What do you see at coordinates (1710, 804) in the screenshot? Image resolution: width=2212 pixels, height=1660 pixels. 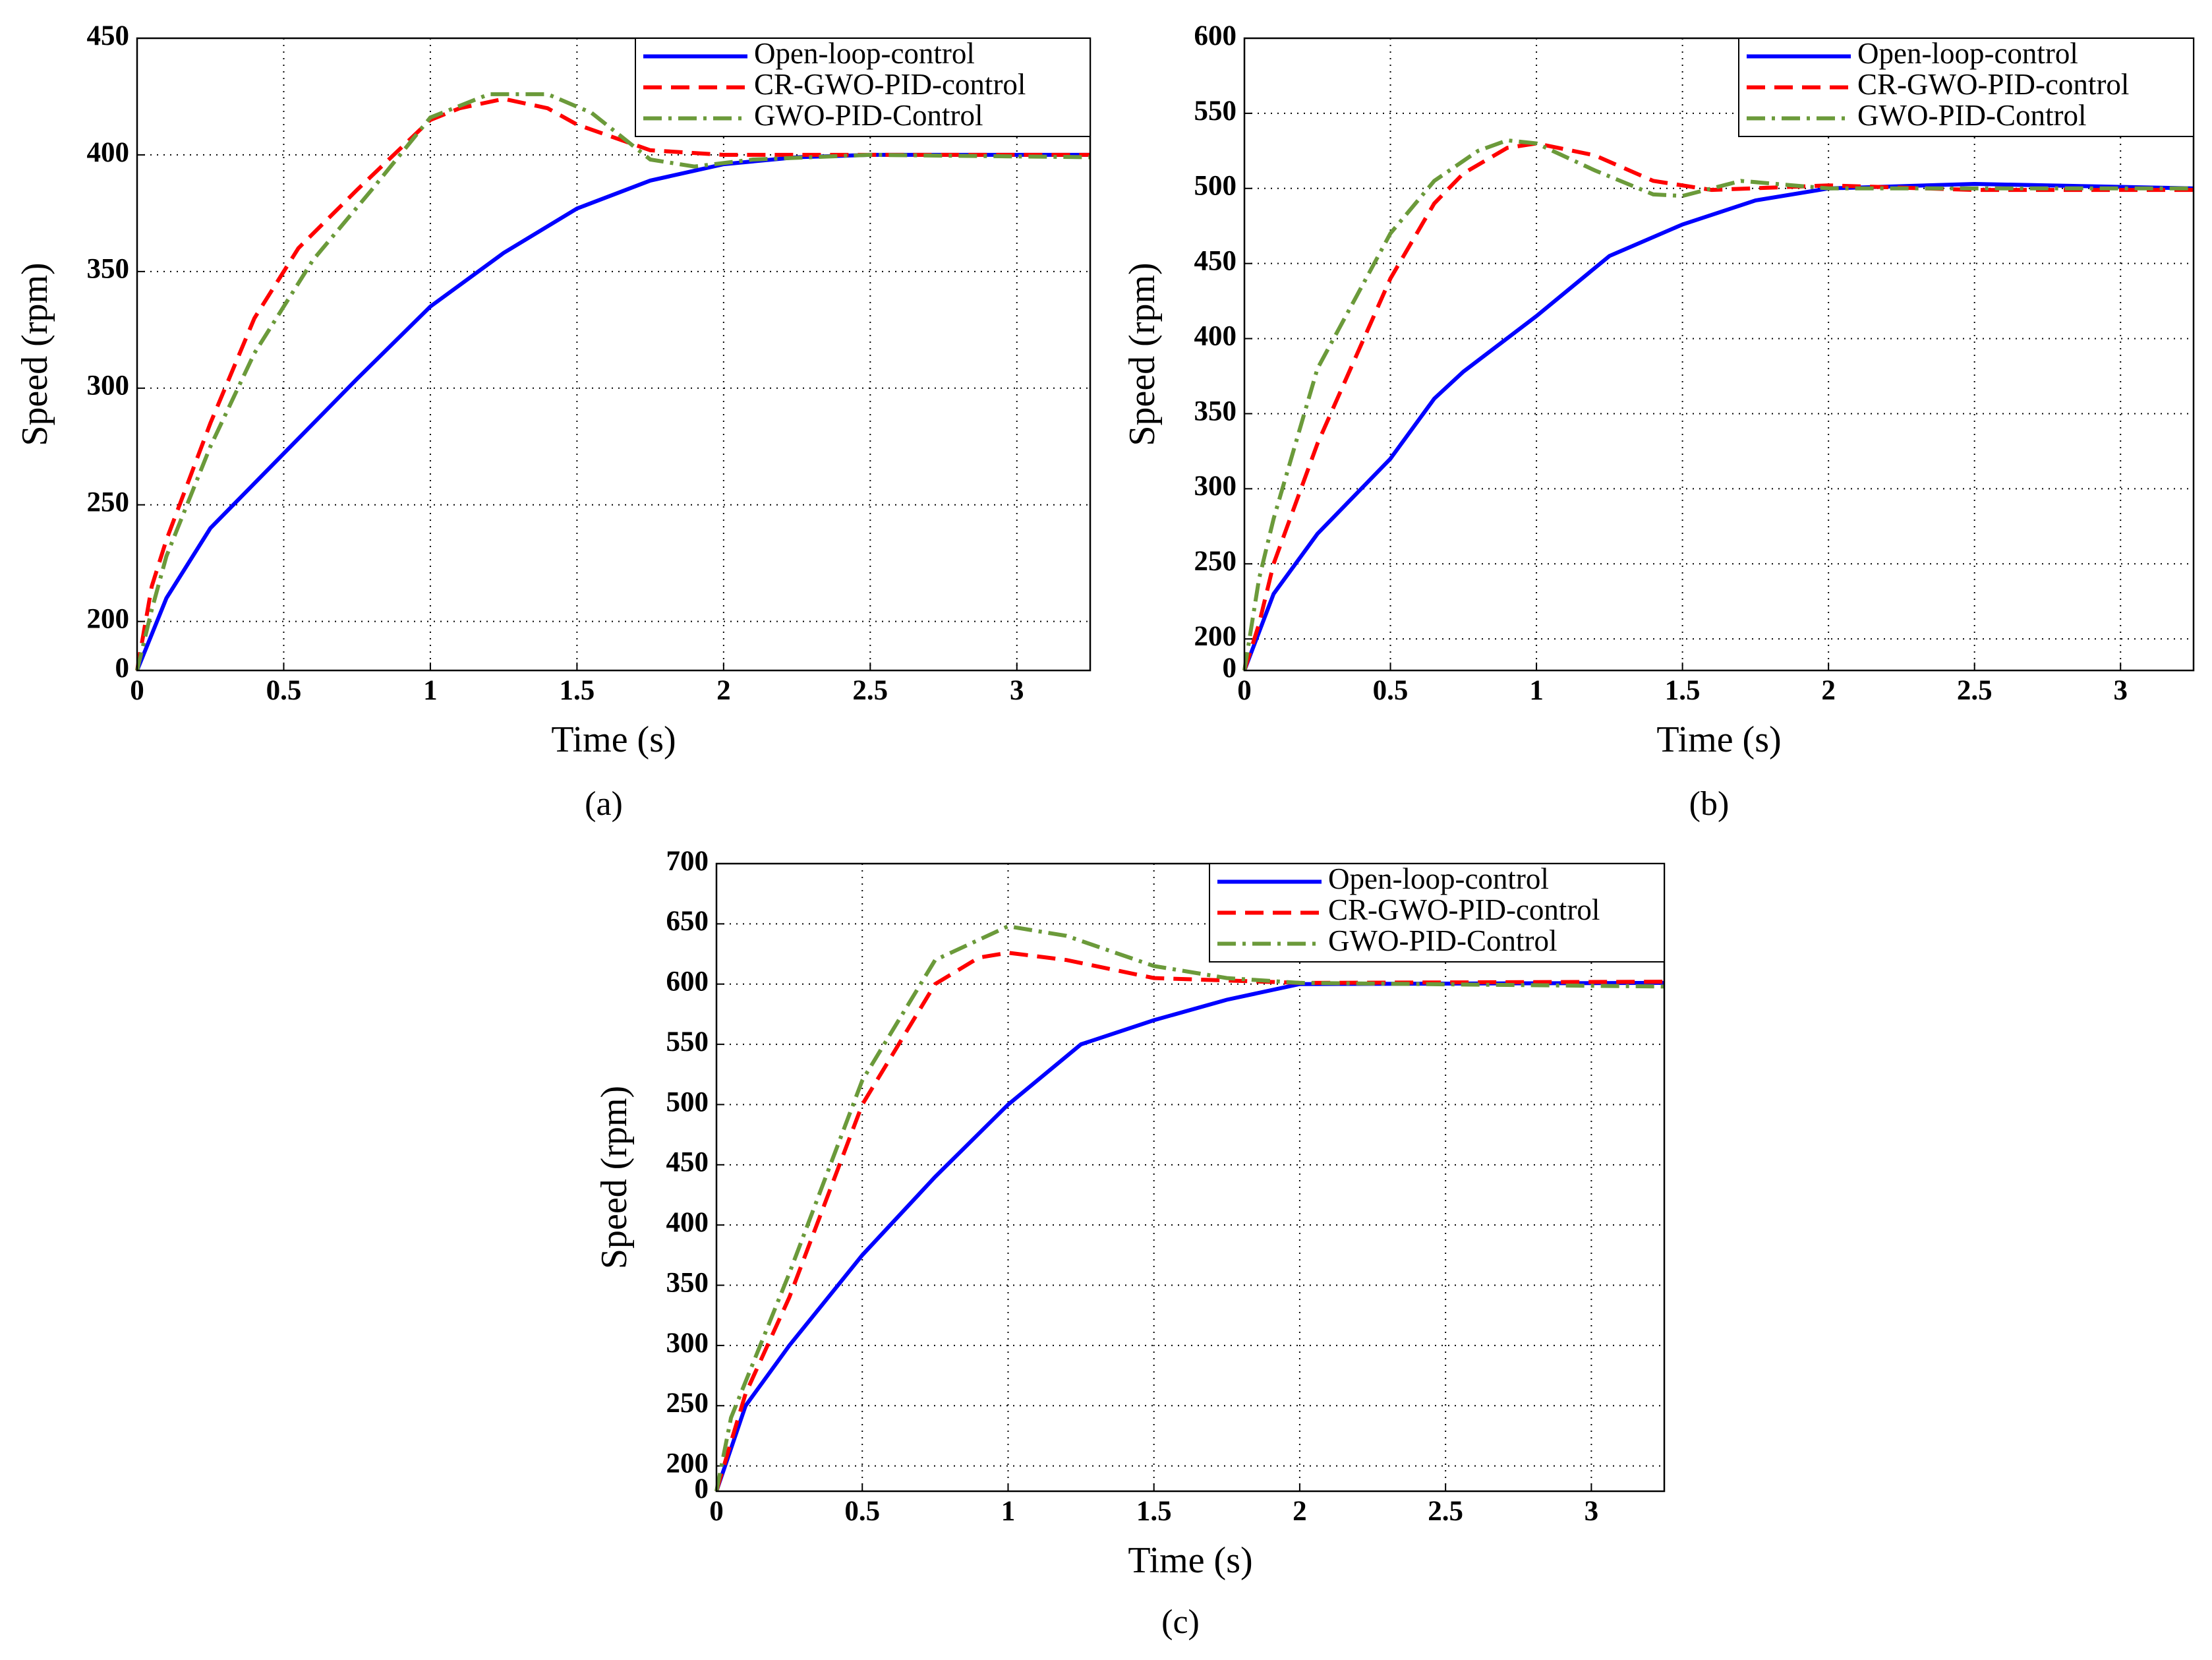 I see `caption: (b)` at bounding box center [1710, 804].